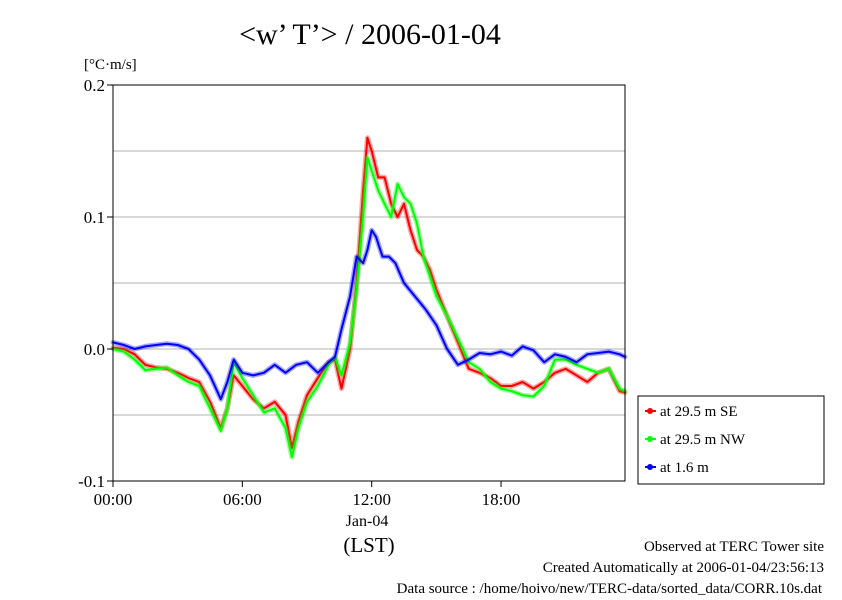 The image size is (842, 600). I want to click on legend-items: at 29.5 m SE at 29.5 m NW at 1.6 m, so click(695, 440).